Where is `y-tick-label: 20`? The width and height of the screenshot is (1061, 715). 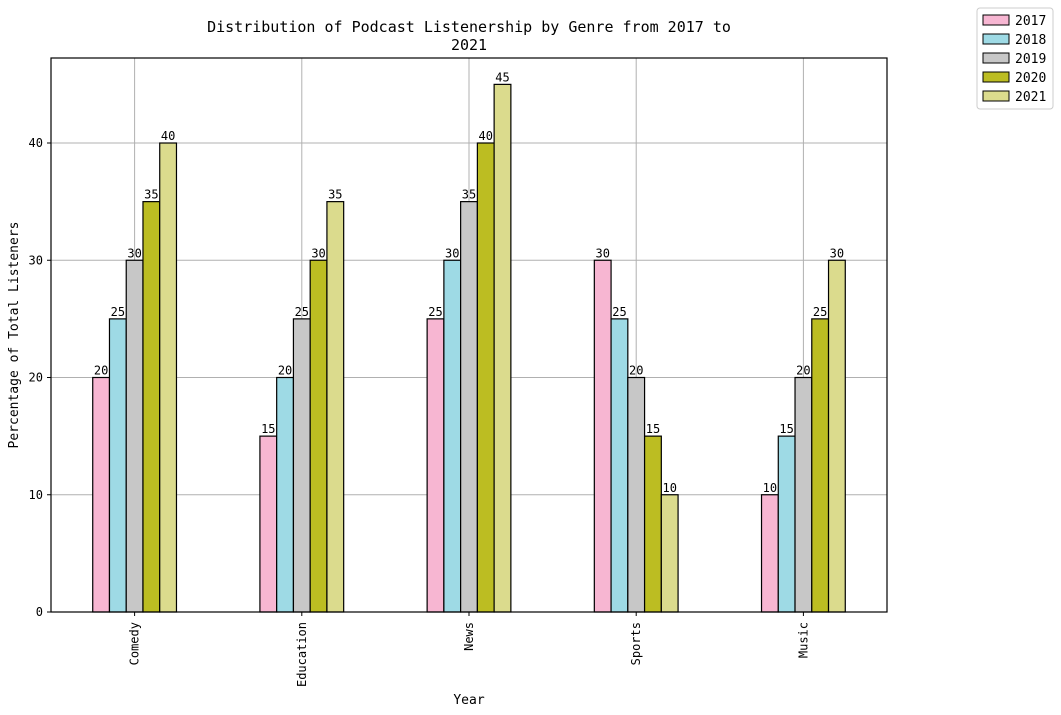
y-tick-label: 20 is located at coordinates (36, 378).